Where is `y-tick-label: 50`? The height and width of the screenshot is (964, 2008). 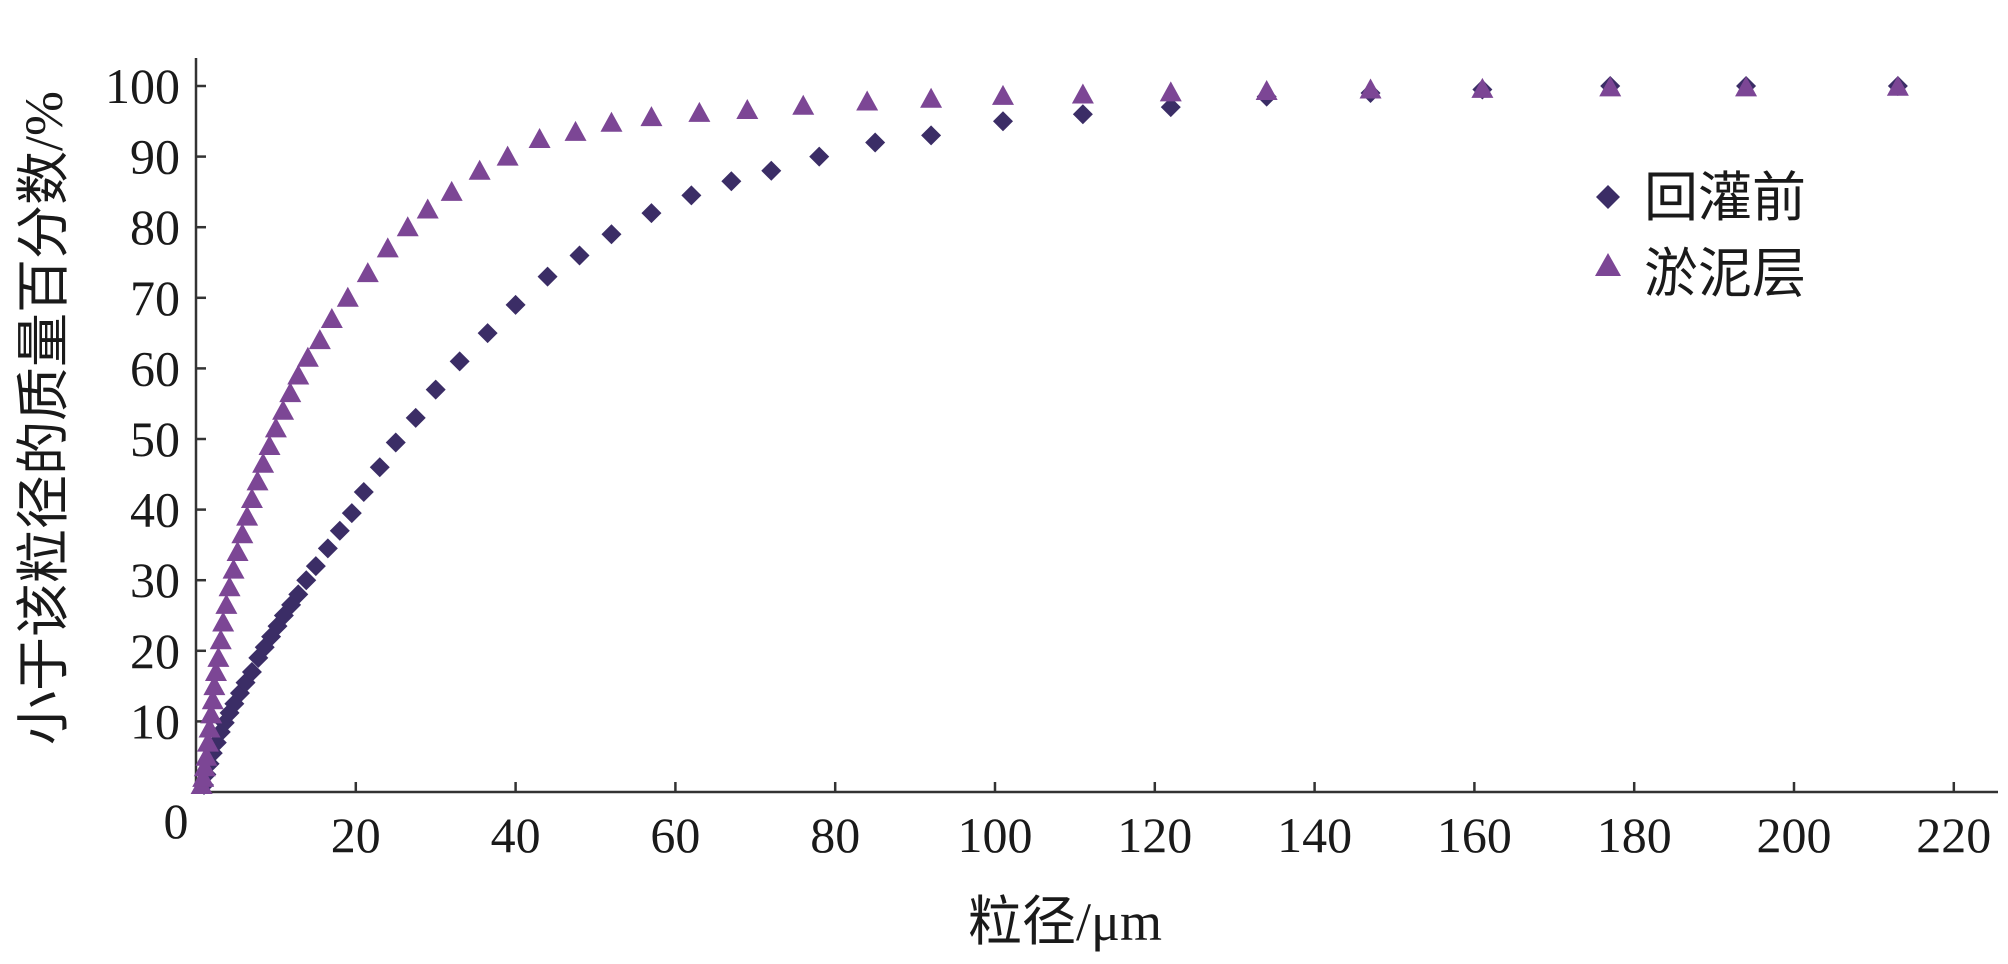
y-tick-label: 50 is located at coordinates (155, 439).